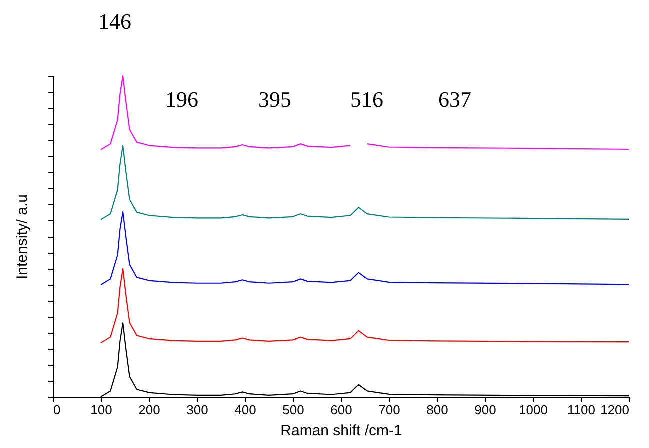 The image size is (649, 448). Describe the element at coordinates (293, 410) in the screenshot. I see `x-tick-label: 500` at that location.